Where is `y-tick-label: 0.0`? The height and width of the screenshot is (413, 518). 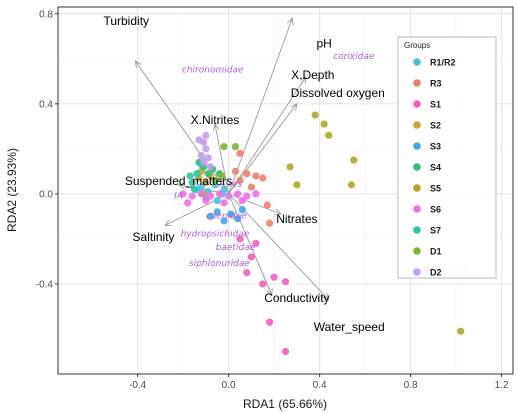 y-tick-label: 0.0 is located at coordinates (46, 194).